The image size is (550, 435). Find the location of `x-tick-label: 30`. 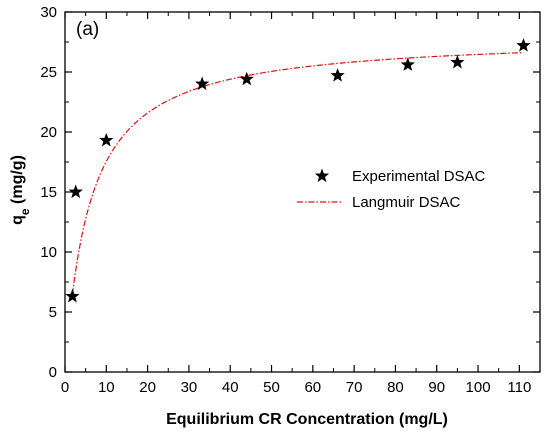

x-tick-label: 30 is located at coordinates (189, 387).